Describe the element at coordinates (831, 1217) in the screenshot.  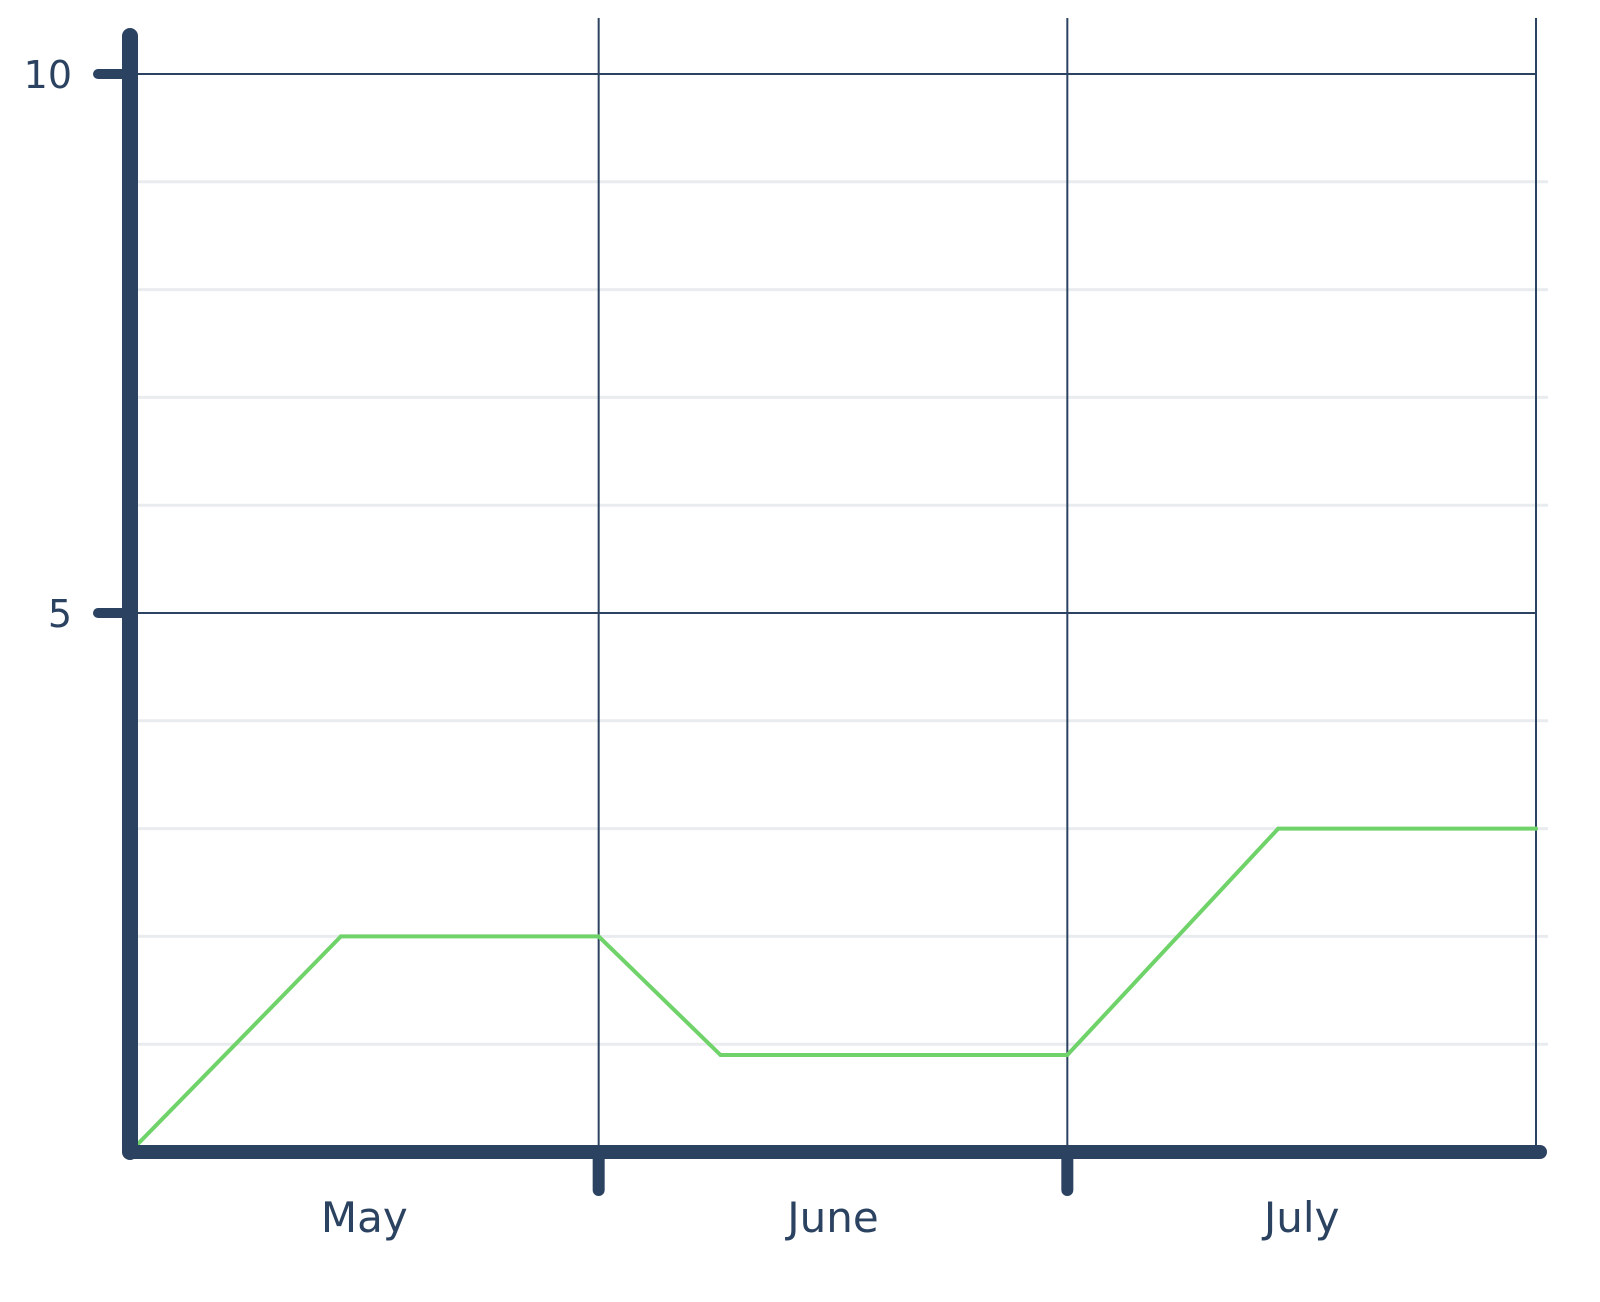
I see `x-category-label: June` at that location.